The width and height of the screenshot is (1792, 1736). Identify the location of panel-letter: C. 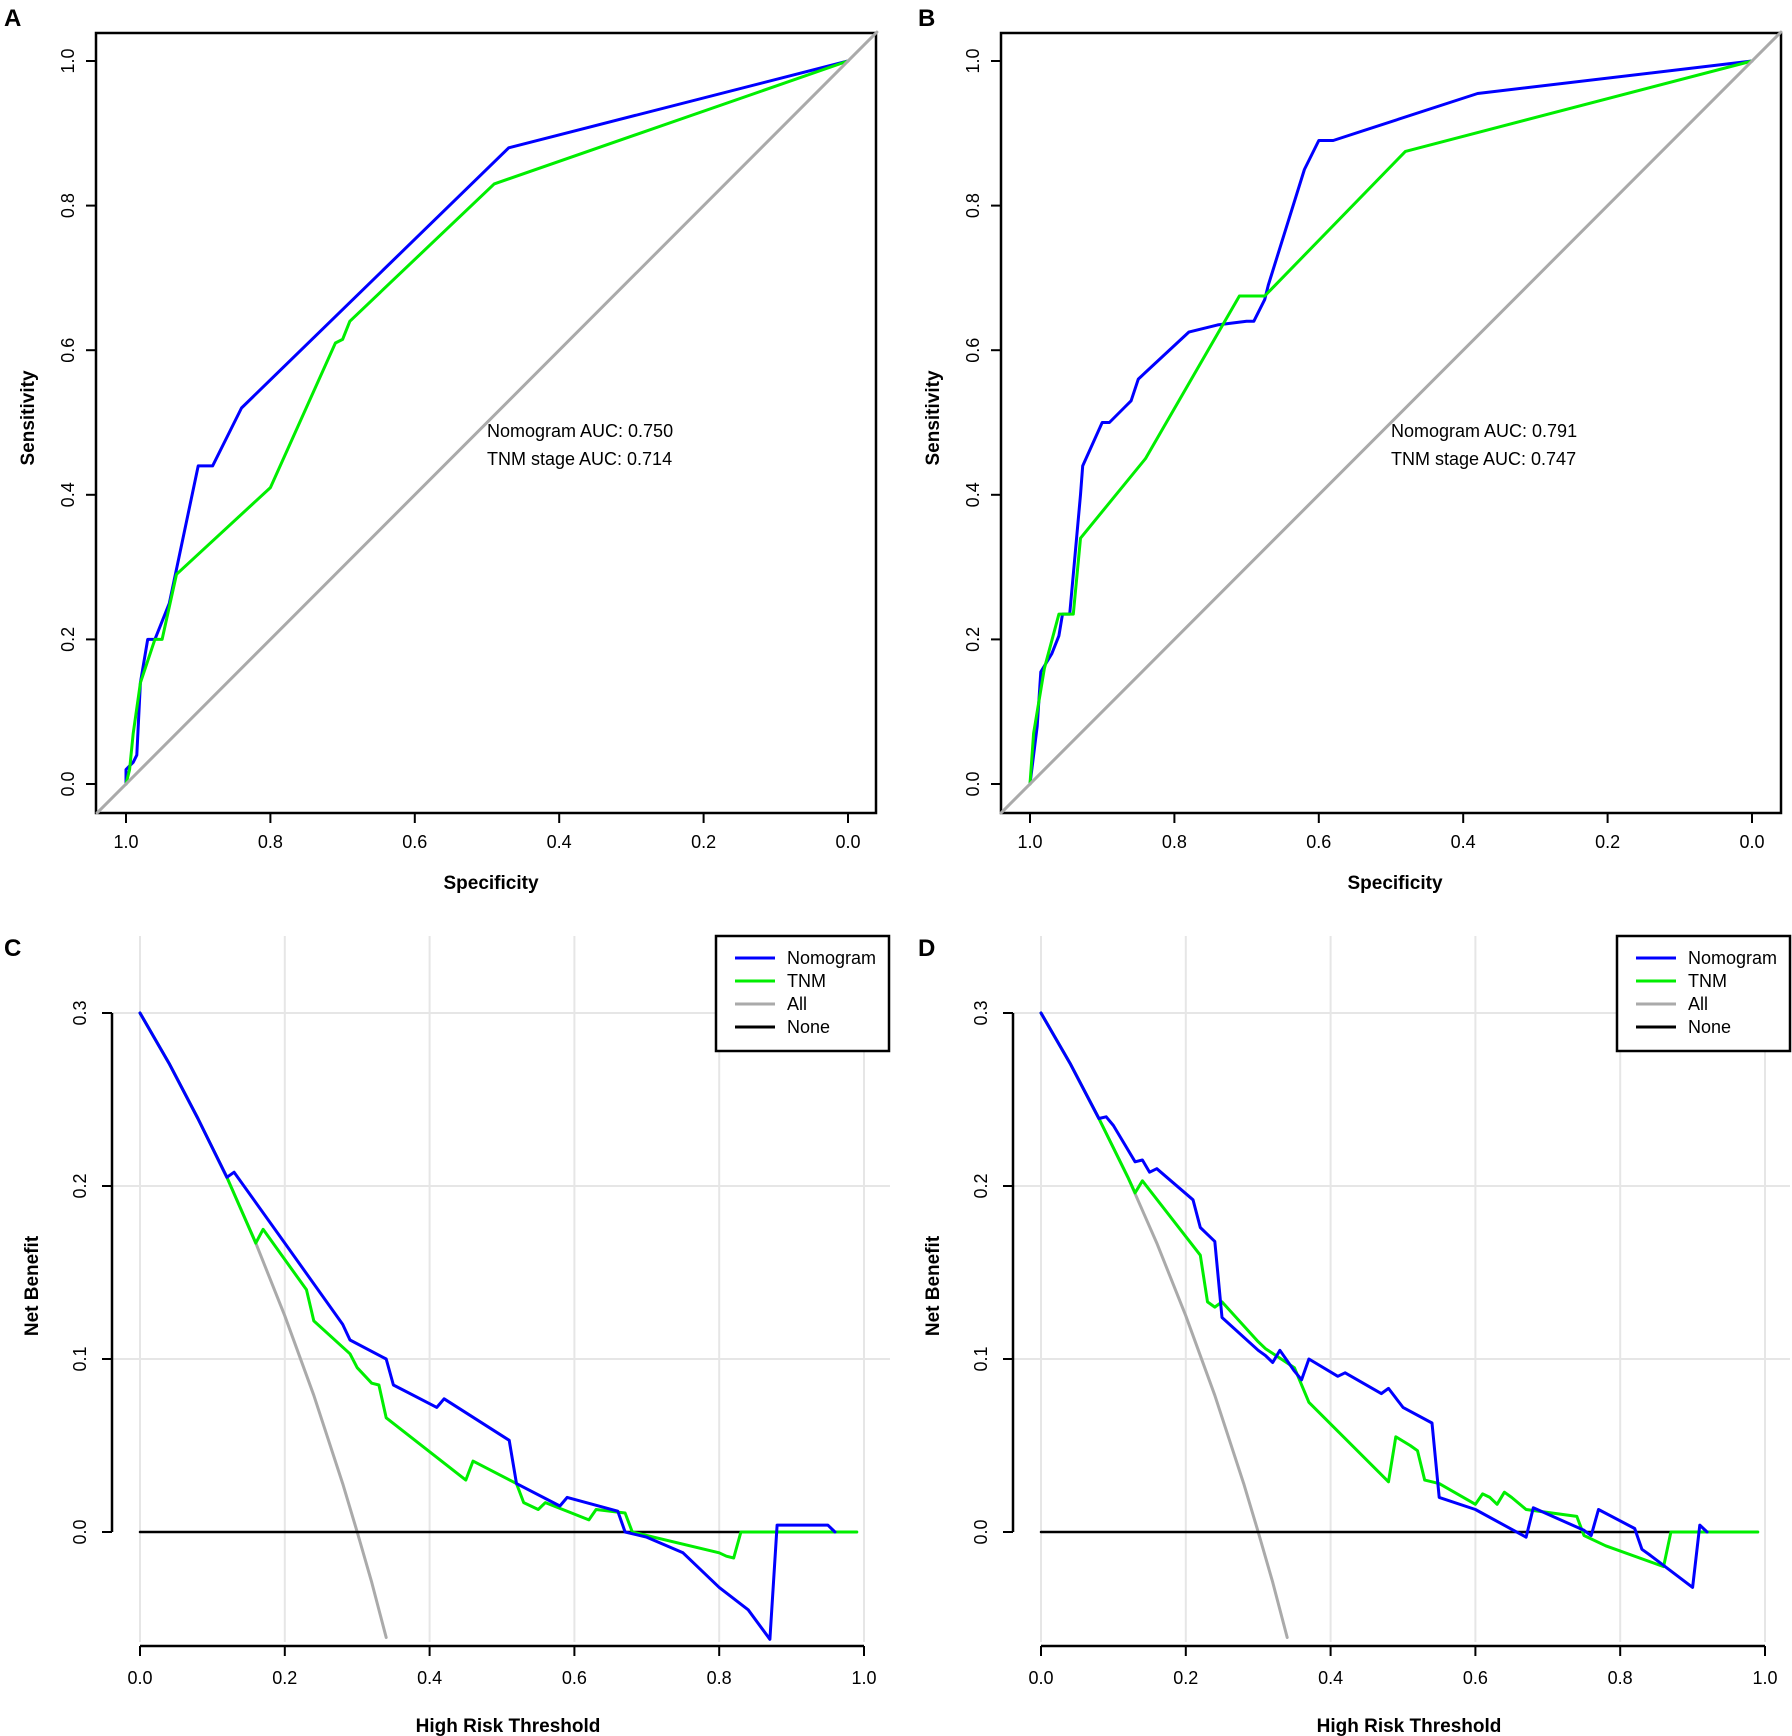
(12, 948).